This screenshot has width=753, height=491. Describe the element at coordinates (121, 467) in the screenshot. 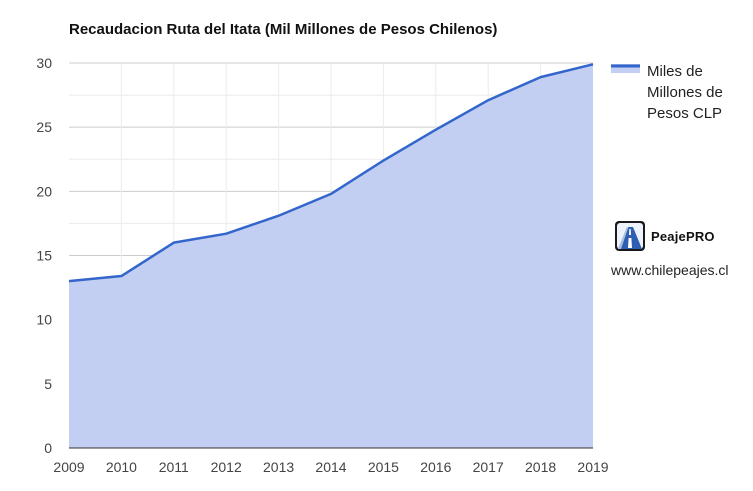

I see `x-tick-label: 2010` at that location.